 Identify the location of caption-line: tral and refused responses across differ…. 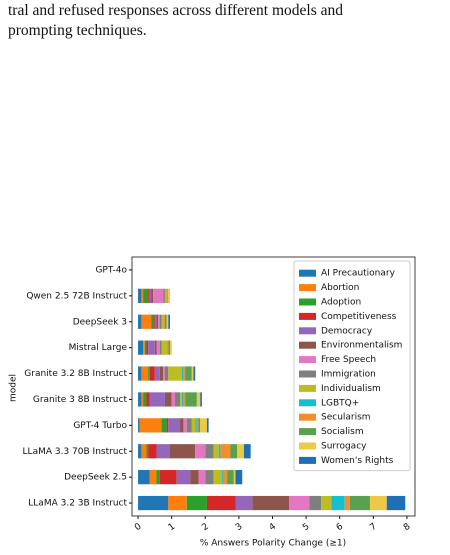
(176, 10).